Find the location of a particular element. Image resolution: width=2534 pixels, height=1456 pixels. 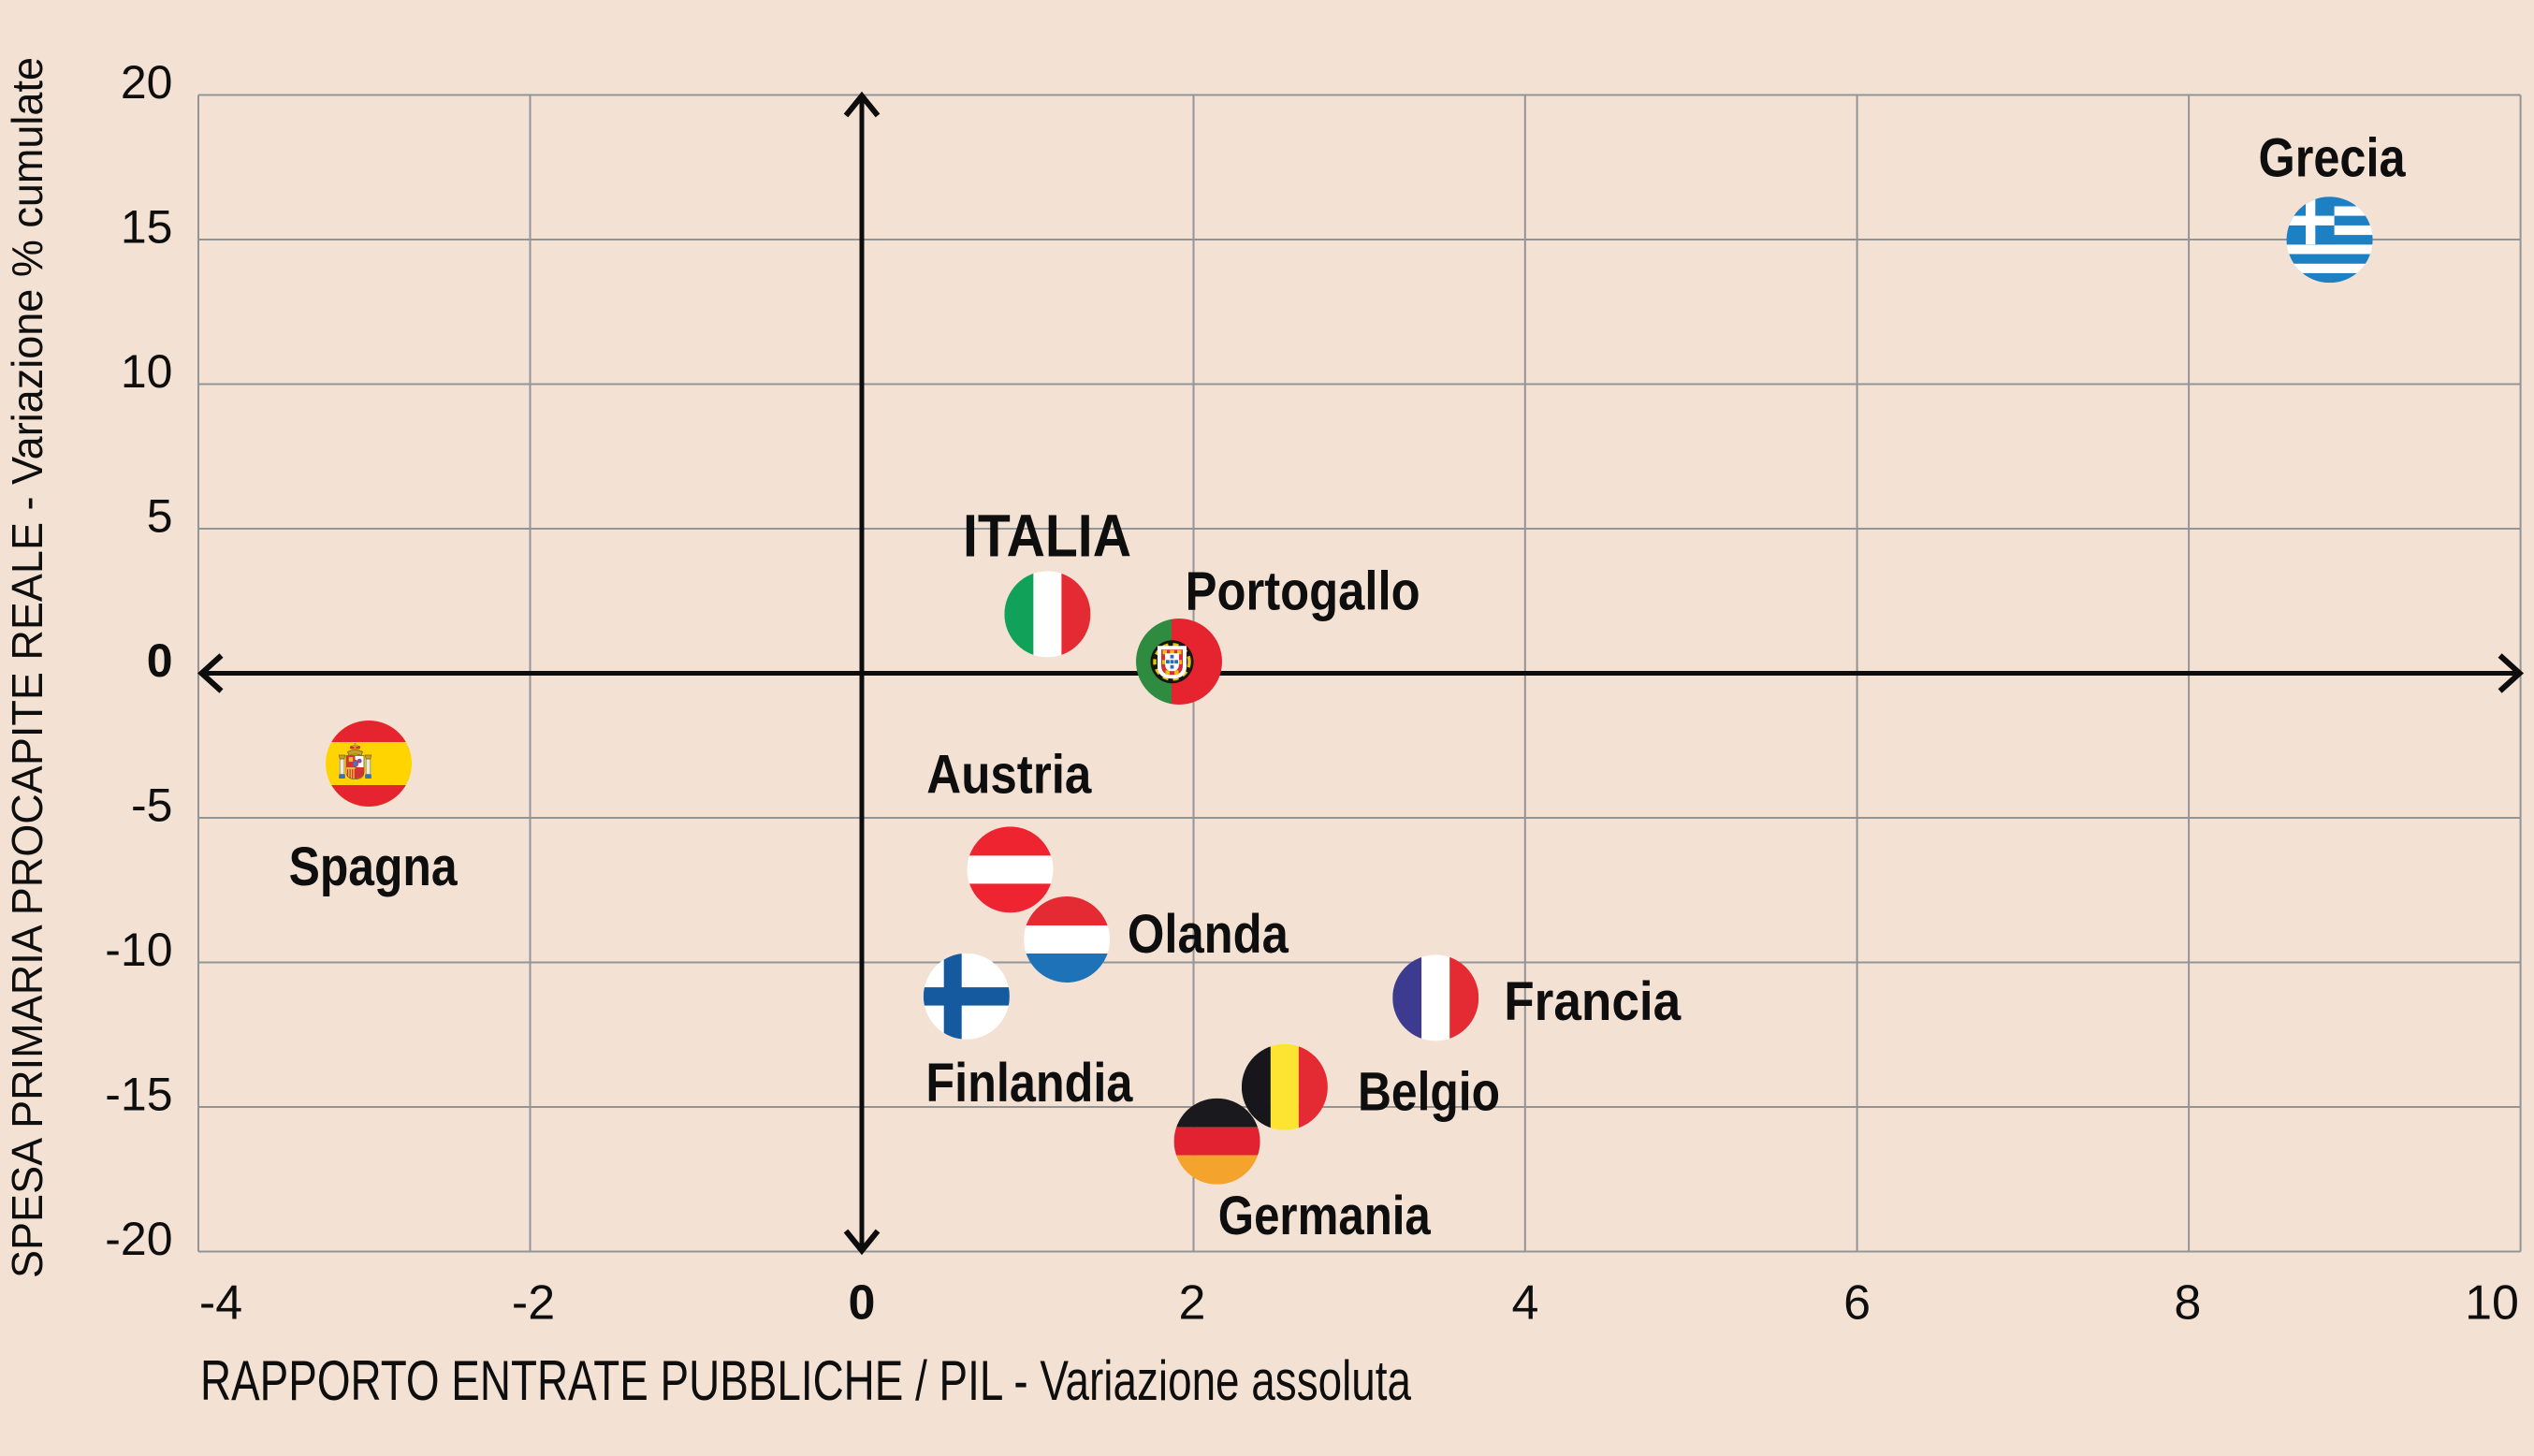

svg-text: Austria is located at coordinates (1009, 774).